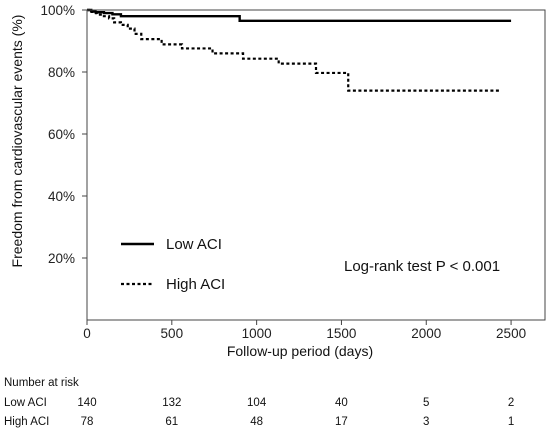  What do you see at coordinates (87, 333) in the screenshot?
I see `x-tick-label: 0` at bounding box center [87, 333].